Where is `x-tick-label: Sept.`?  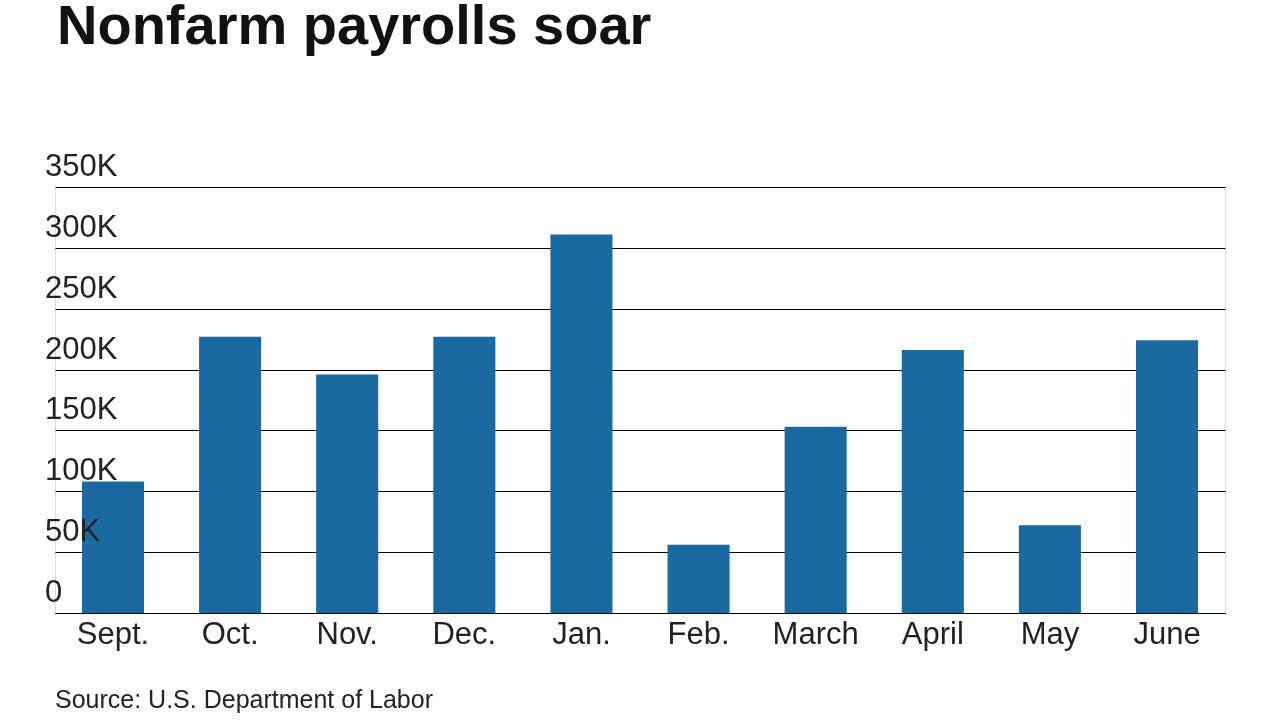 x-tick-label: Sept. is located at coordinates (113, 633).